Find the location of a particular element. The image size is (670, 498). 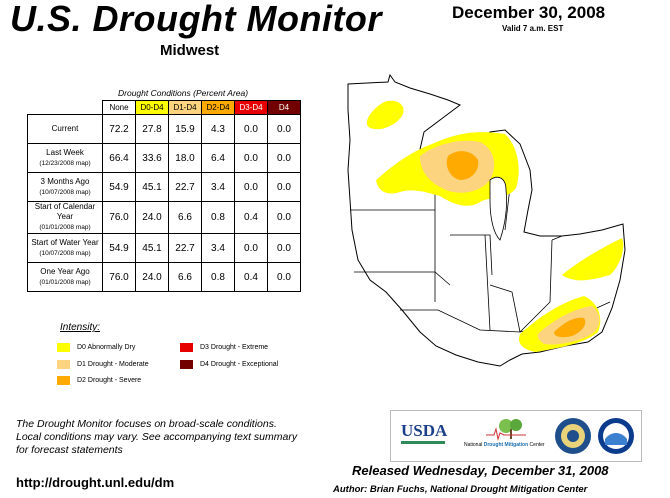

commerce-seal-icon is located at coordinates (573, 436).